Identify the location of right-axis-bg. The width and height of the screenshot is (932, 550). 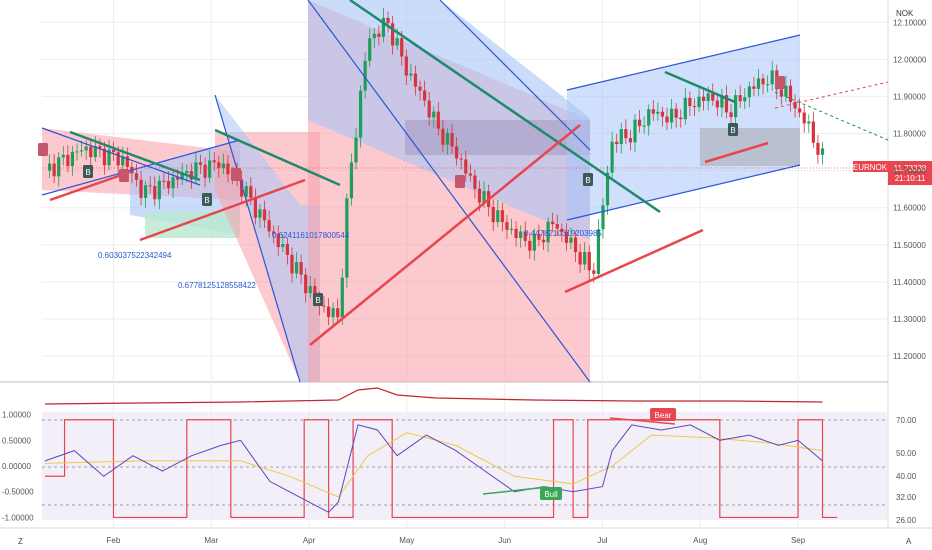
(910, 275).